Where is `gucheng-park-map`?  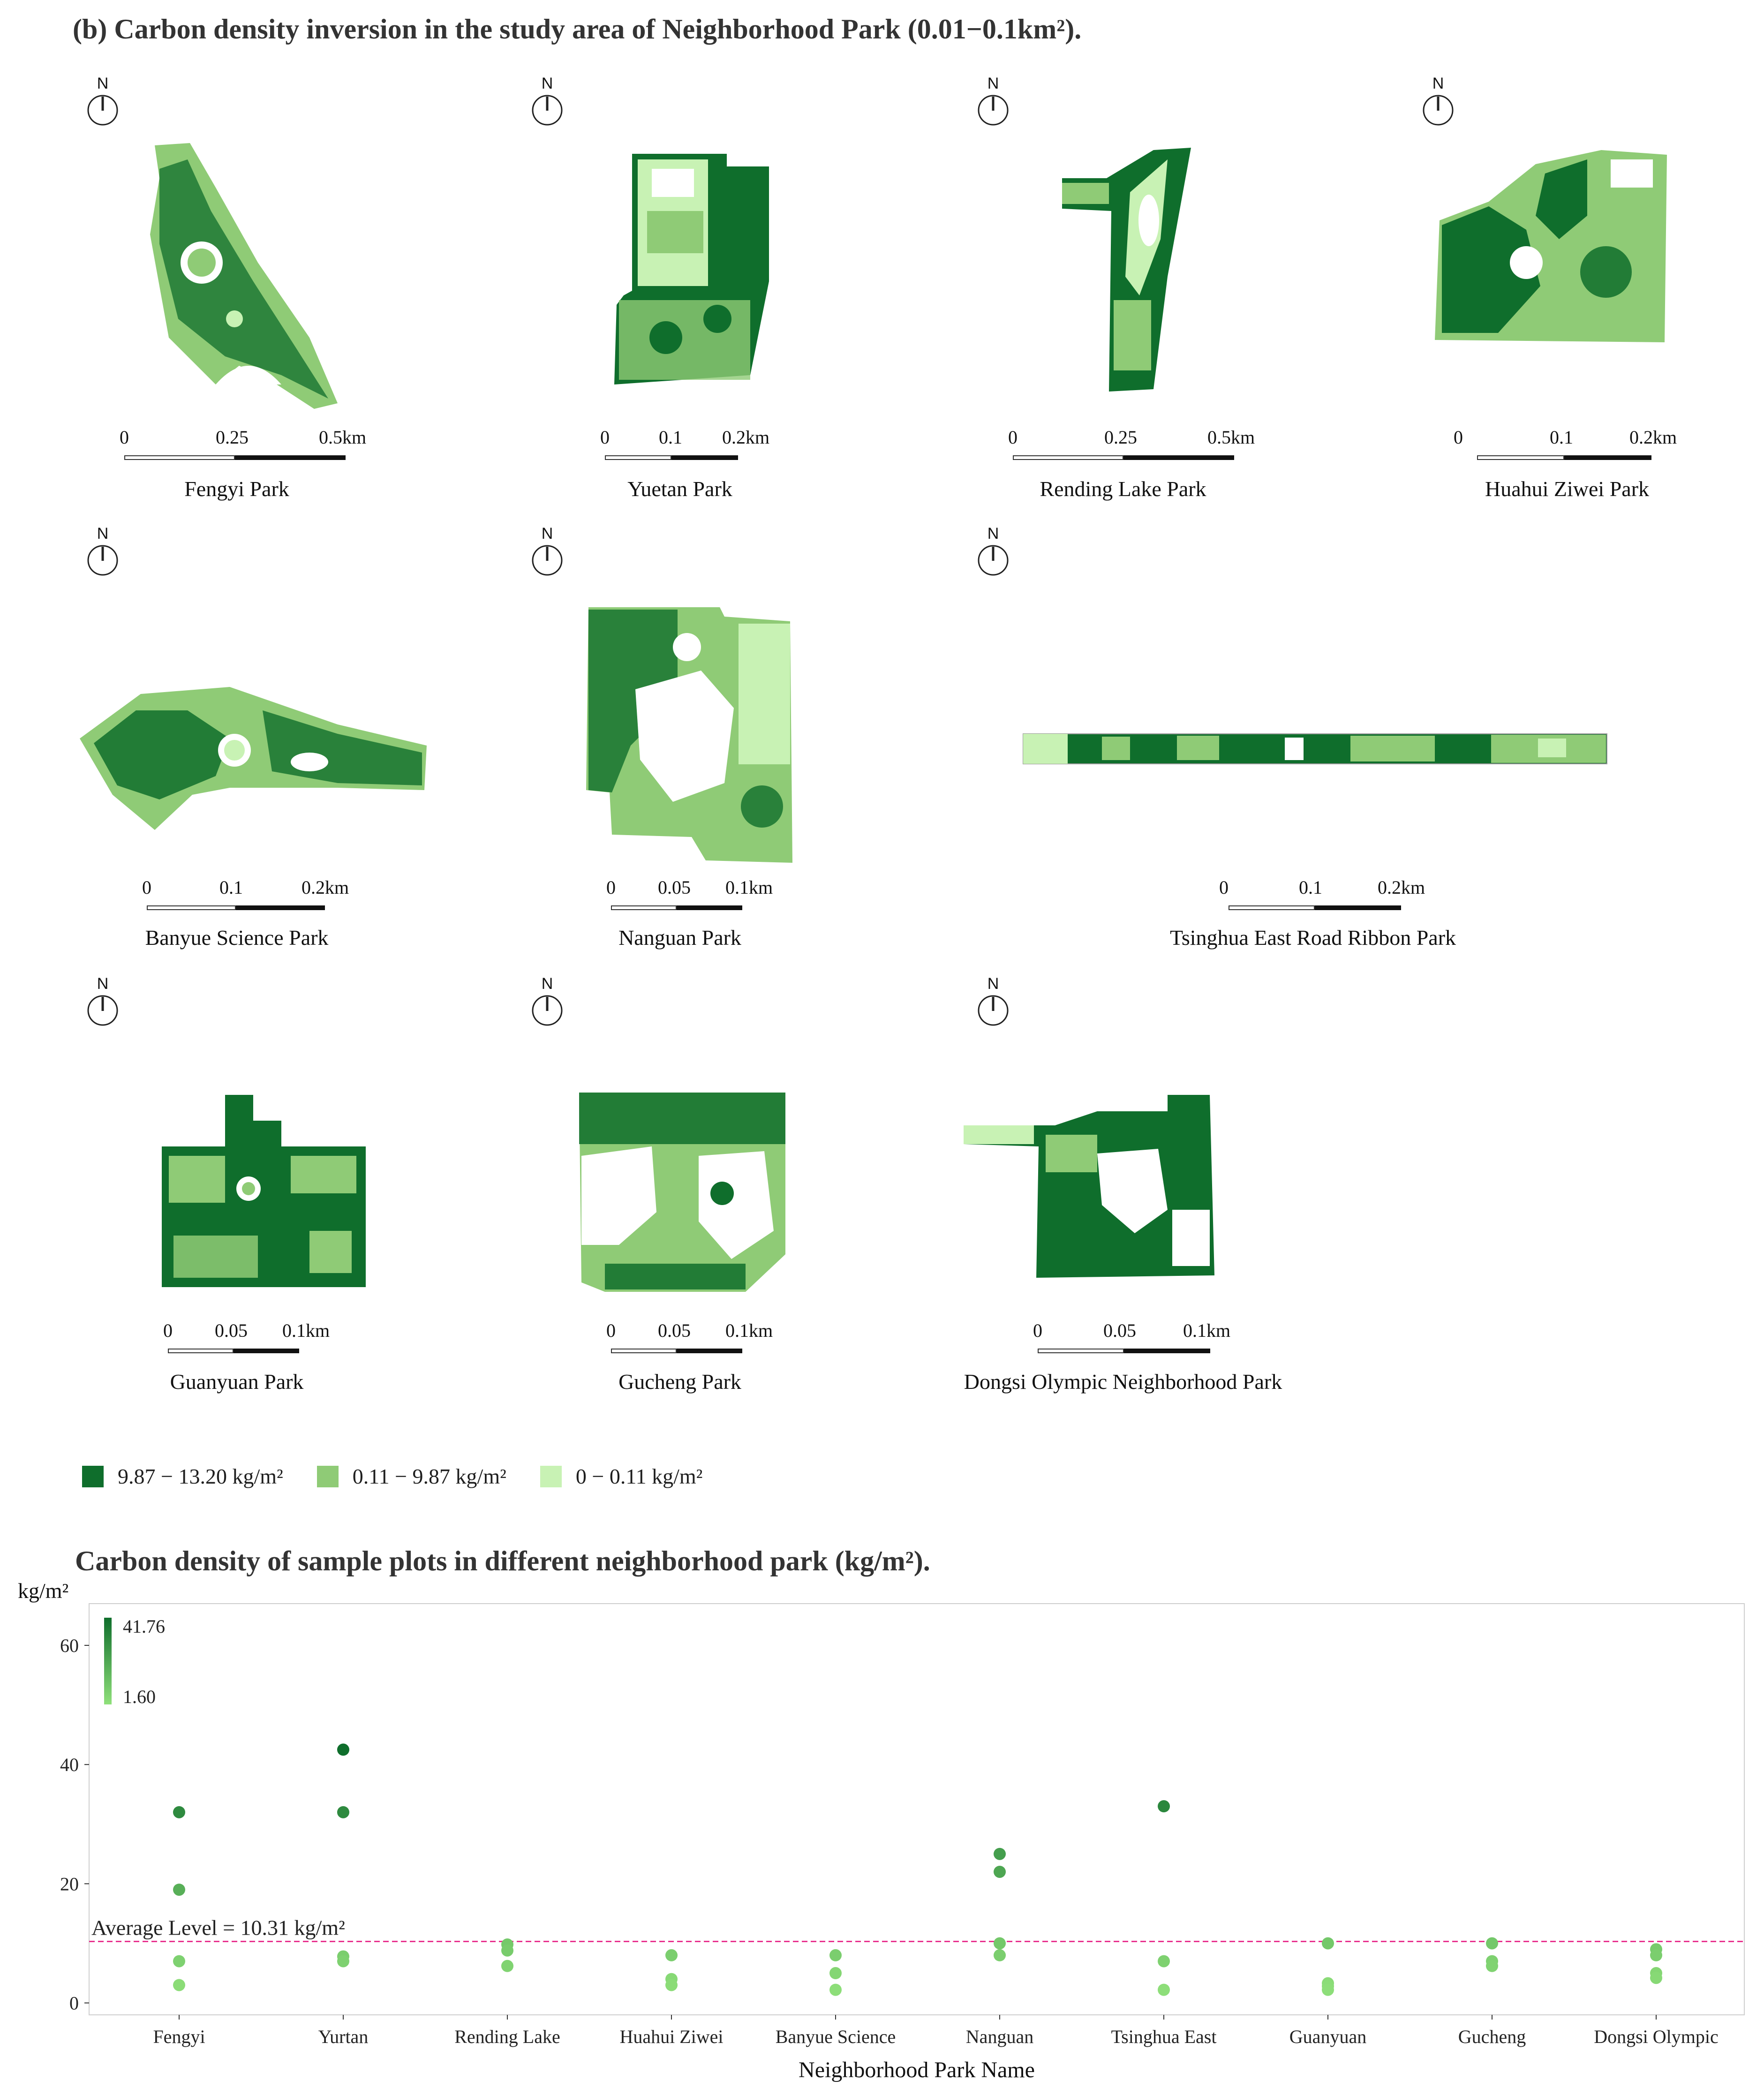
gucheng-park-map is located at coordinates (682, 1192).